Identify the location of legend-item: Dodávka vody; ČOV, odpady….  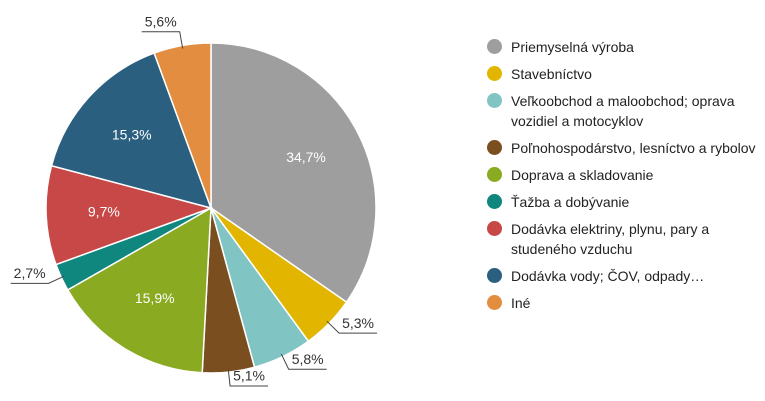
(622, 276).